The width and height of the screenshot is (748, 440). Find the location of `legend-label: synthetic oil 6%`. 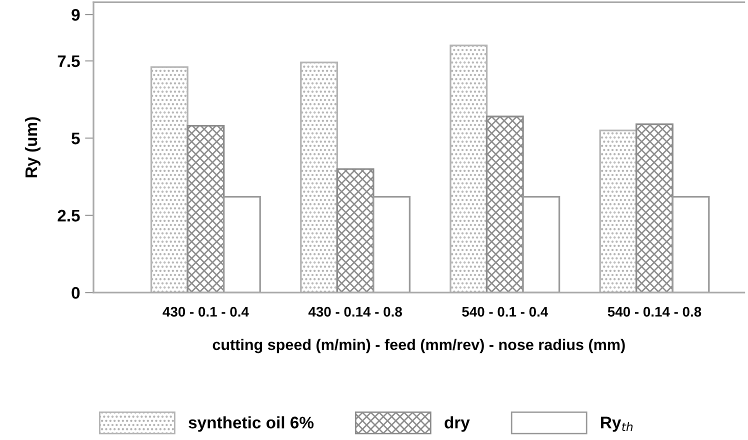

legend-label: synthetic oil 6% is located at coordinates (251, 424).